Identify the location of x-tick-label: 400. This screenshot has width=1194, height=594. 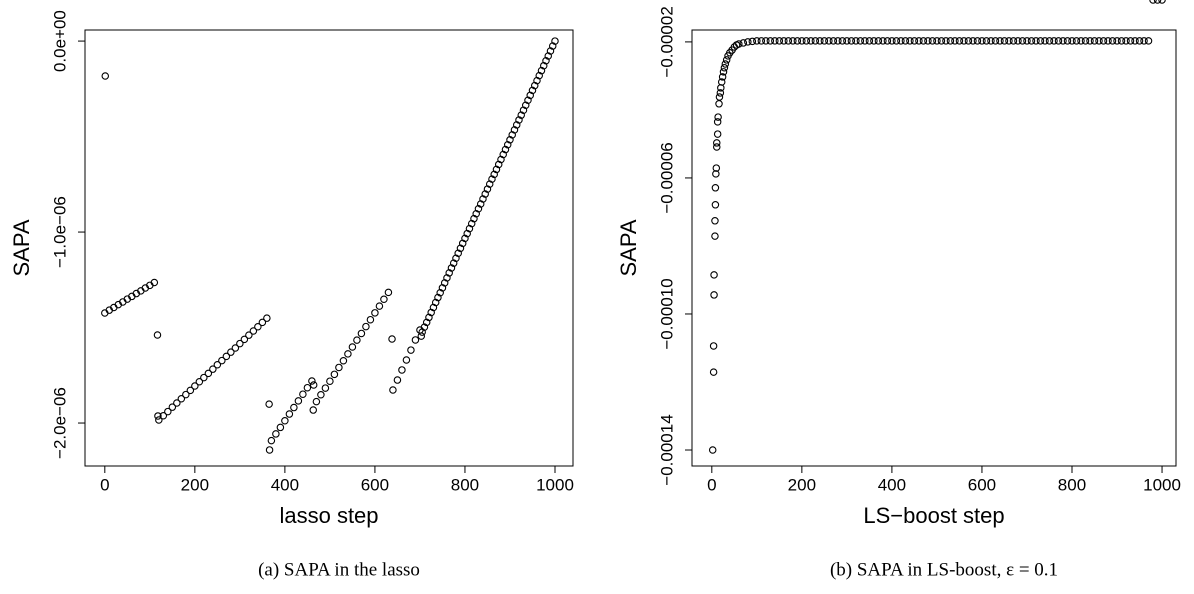
(285, 484).